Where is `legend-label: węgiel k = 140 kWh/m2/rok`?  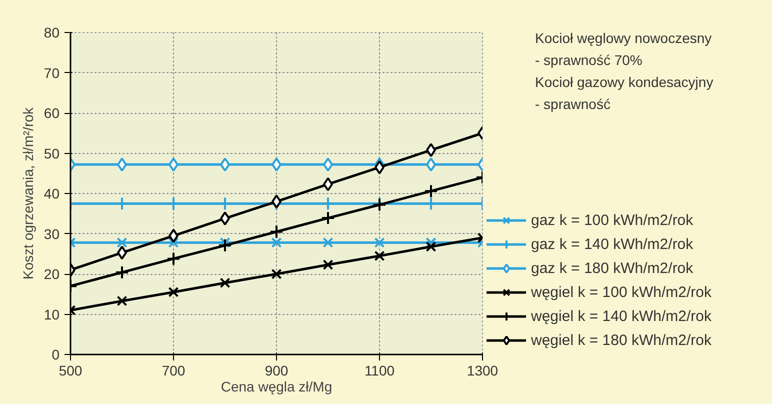
legend-label: węgiel k = 140 kWh/m2/rok is located at coordinates (621, 316).